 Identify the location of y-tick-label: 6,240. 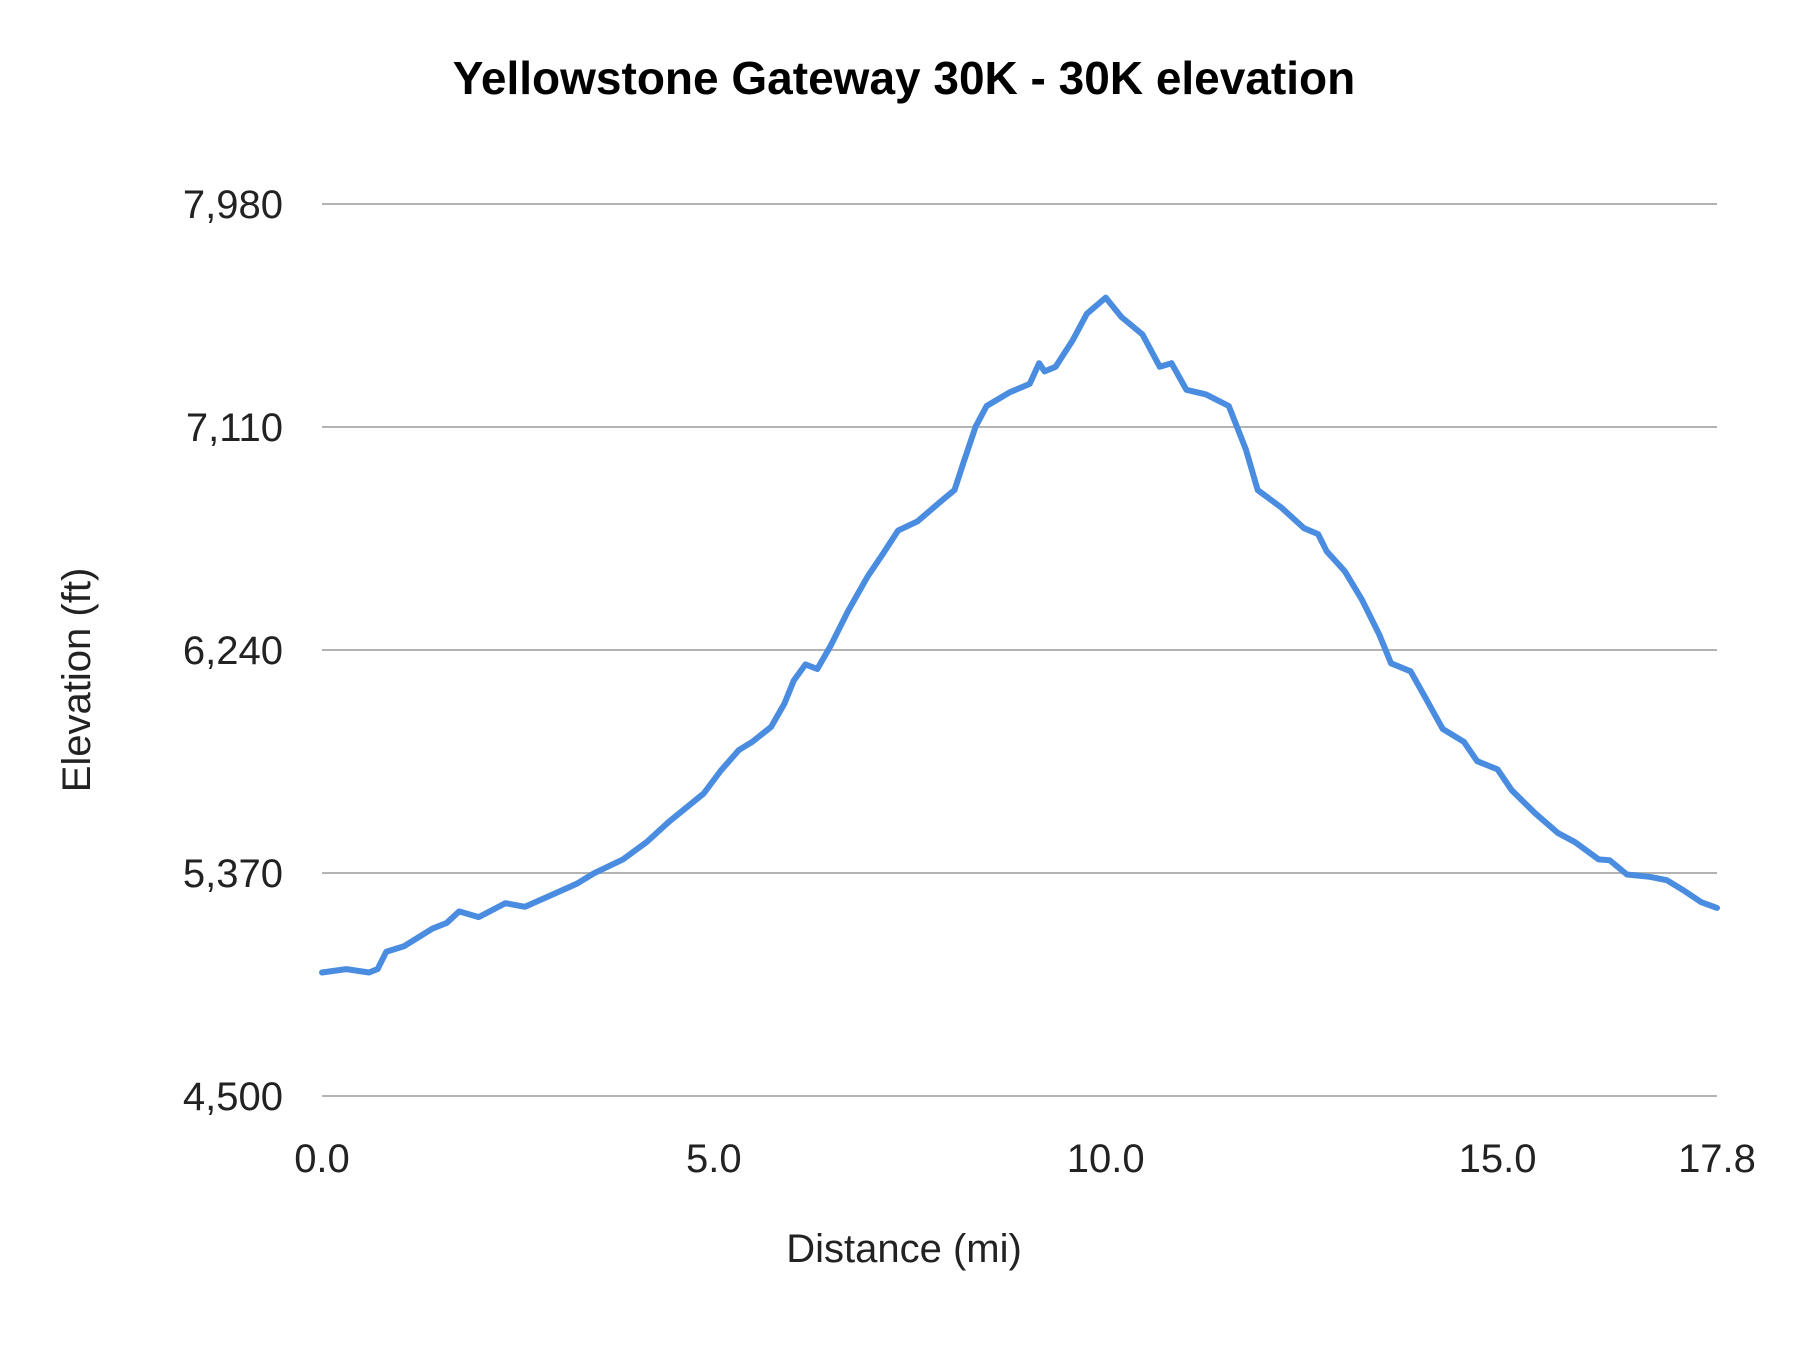
(233, 651).